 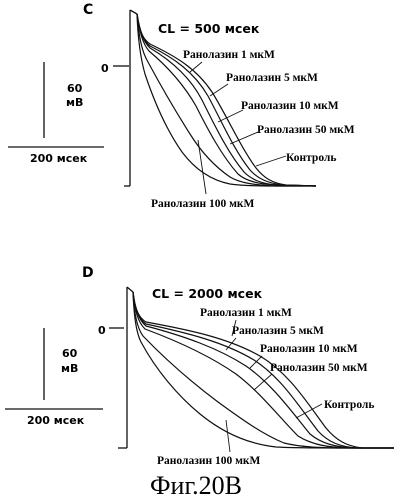 I want to click on panel-d-voltage-value: 60, so click(x=70, y=353).